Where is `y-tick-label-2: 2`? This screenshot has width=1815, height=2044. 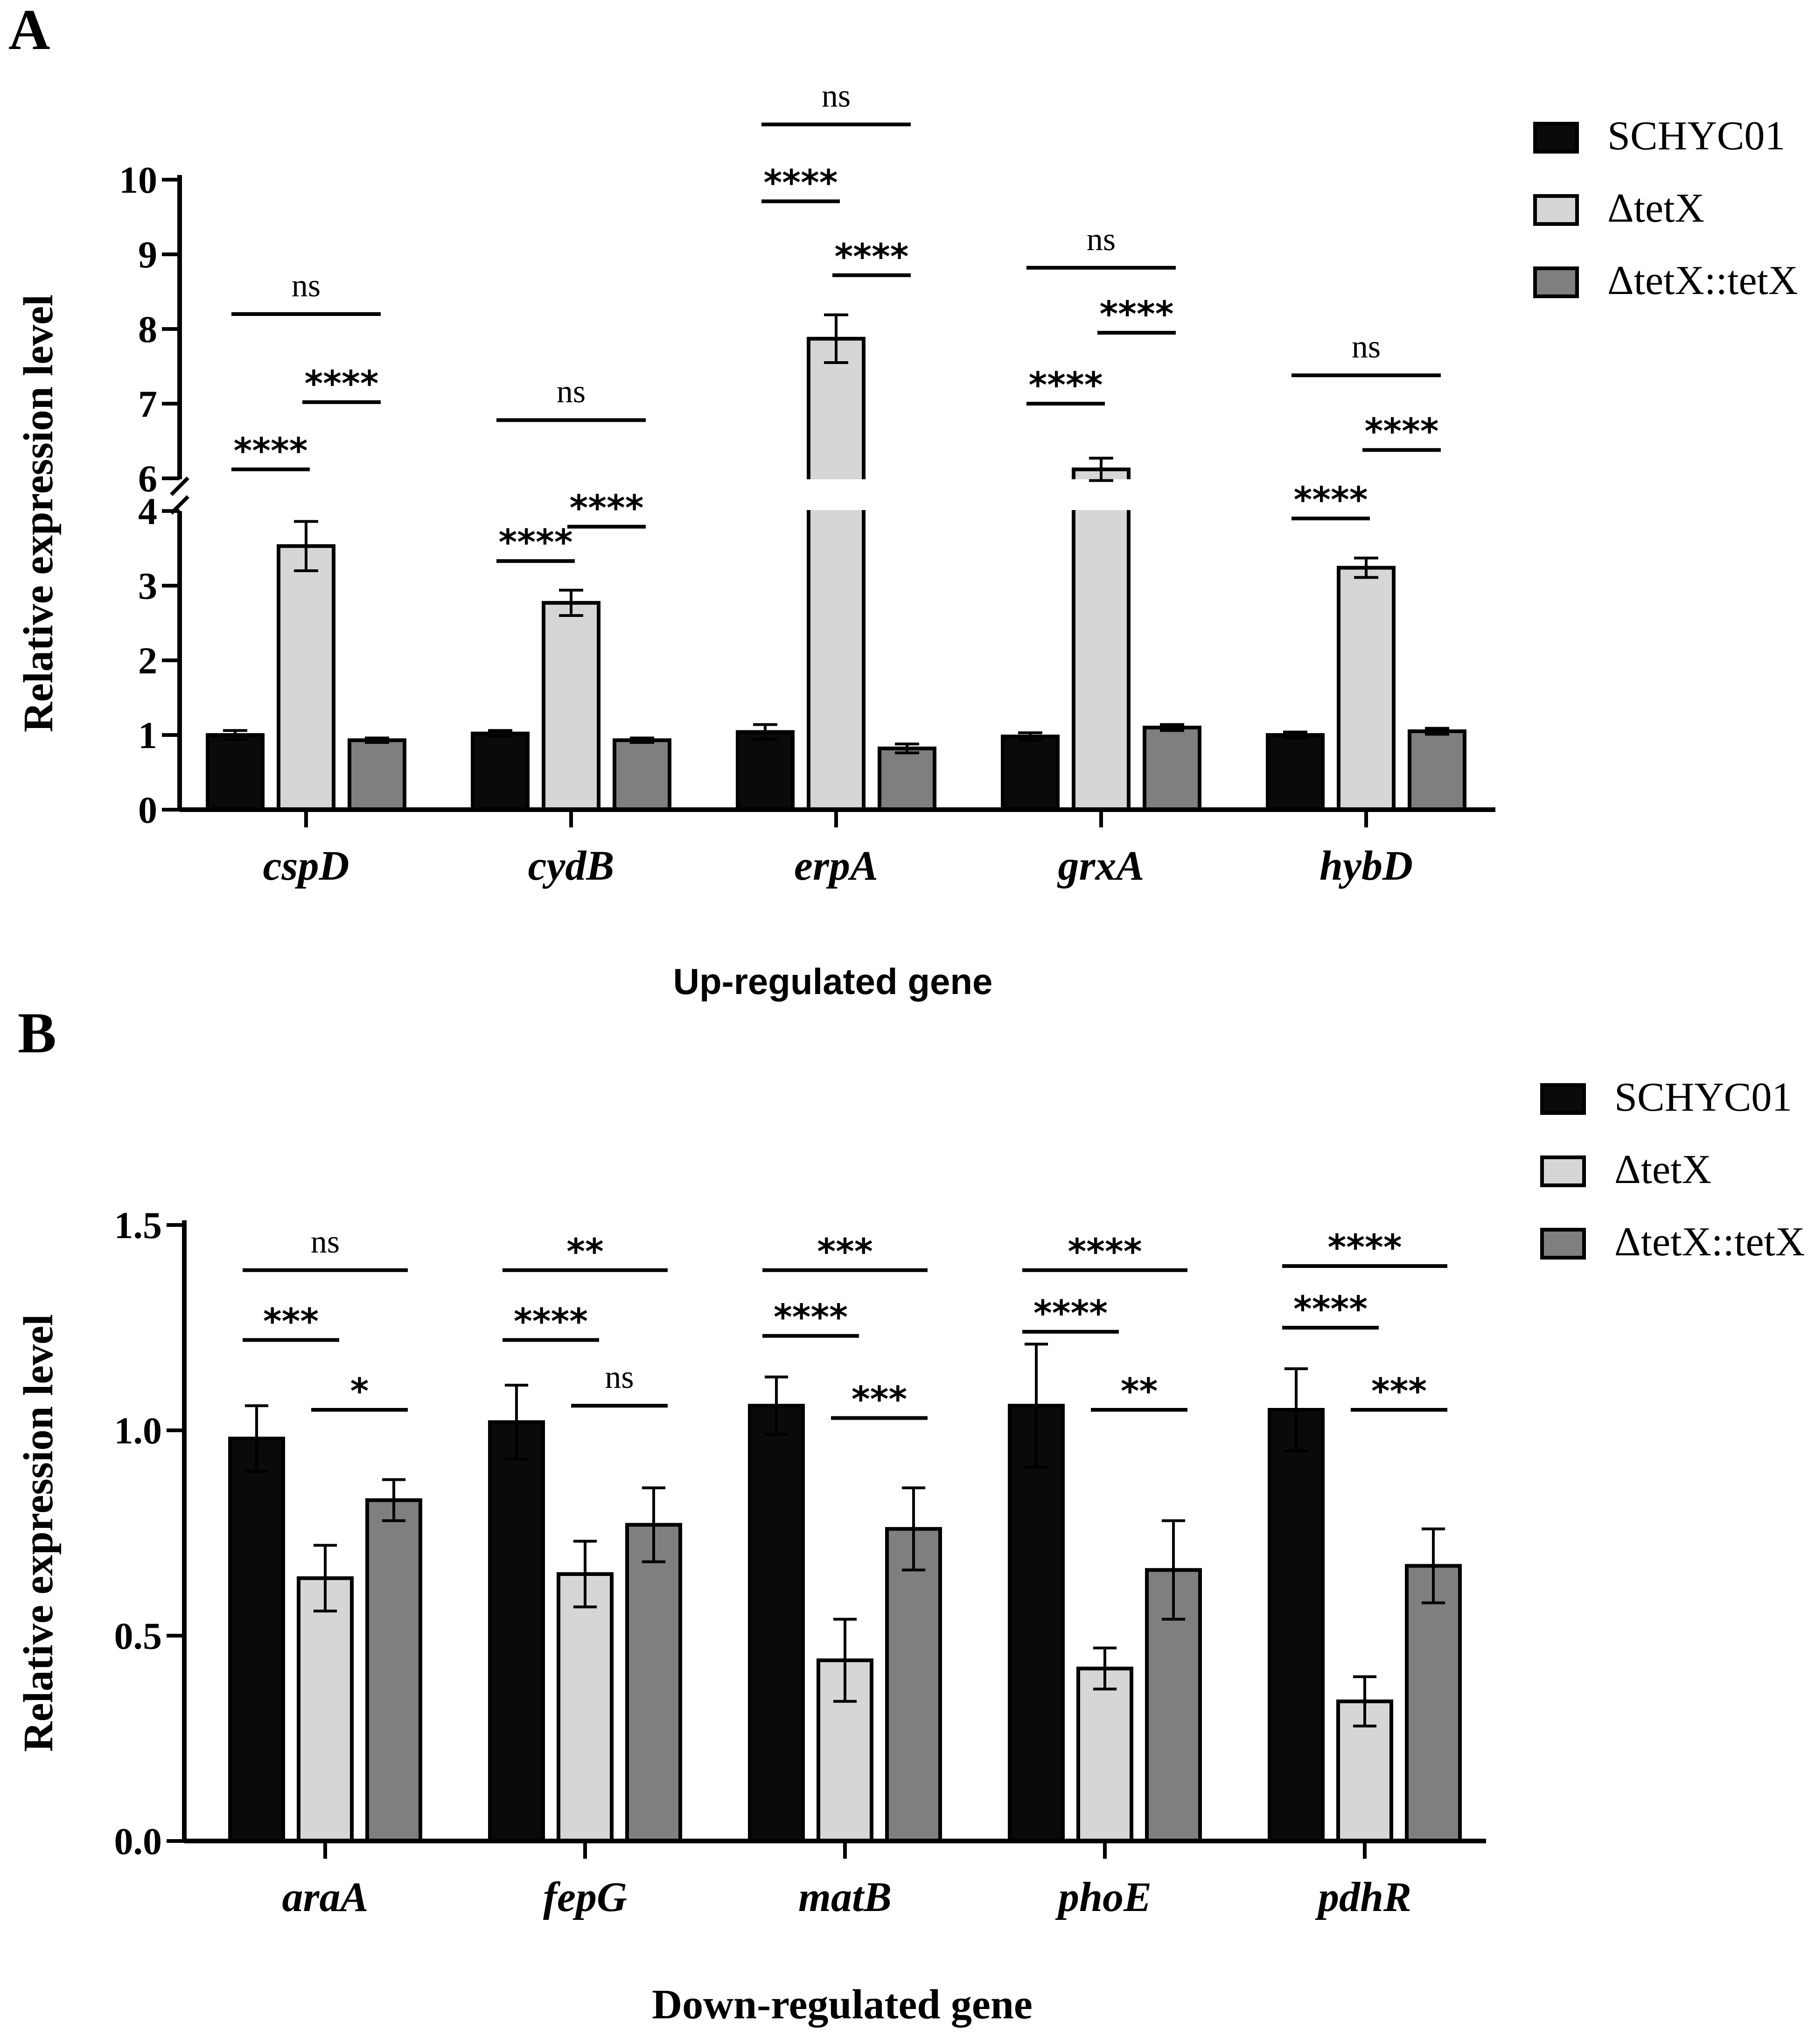 y-tick-label-2: 2 is located at coordinates (147, 660).